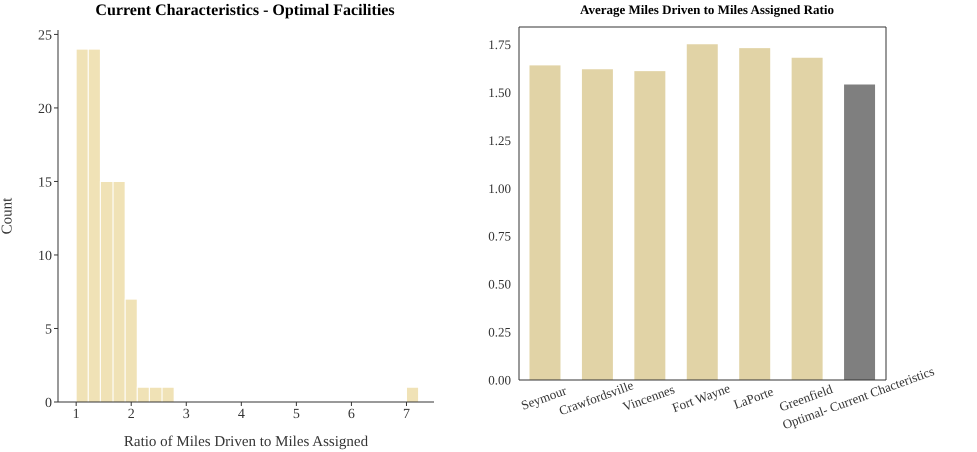 The image size is (977, 452). I want to click on y-tick-label: 25, so click(45, 36).